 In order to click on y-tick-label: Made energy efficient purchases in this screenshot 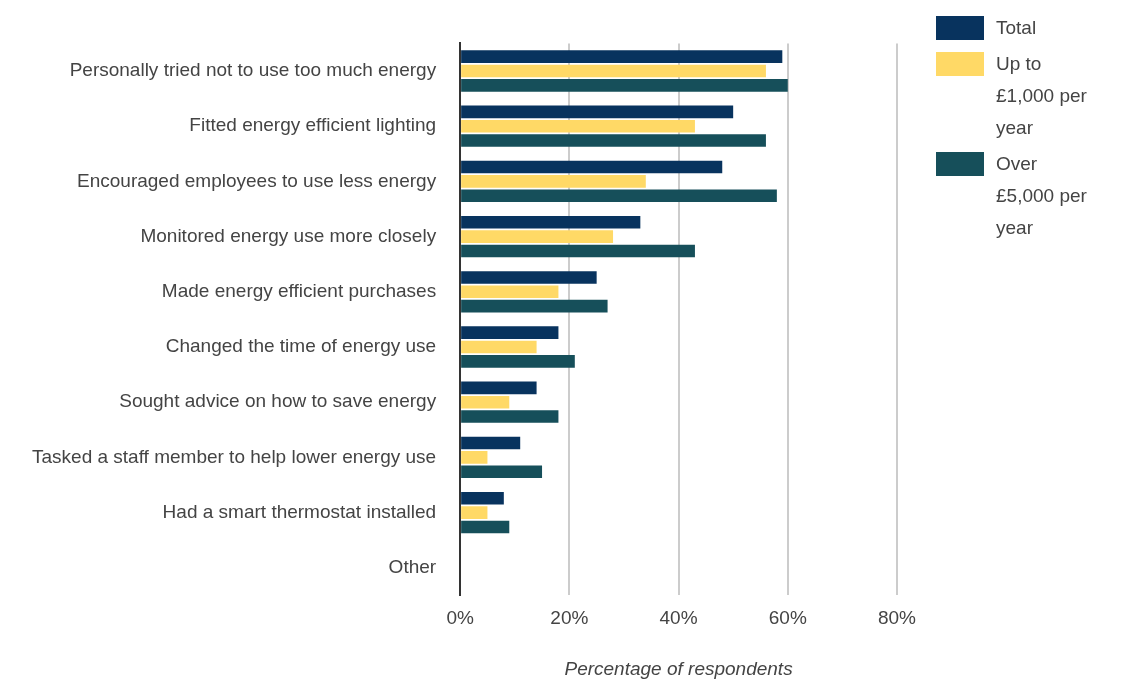, I will do `click(299, 291)`.